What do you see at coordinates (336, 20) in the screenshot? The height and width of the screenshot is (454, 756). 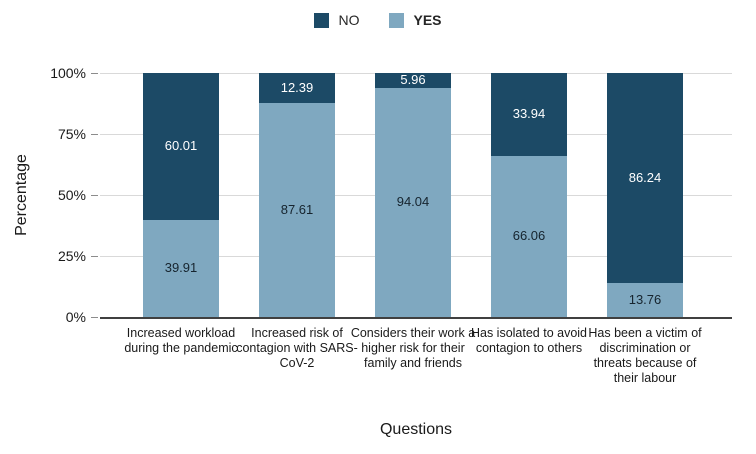 I see `legend-item-no: NO` at bounding box center [336, 20].